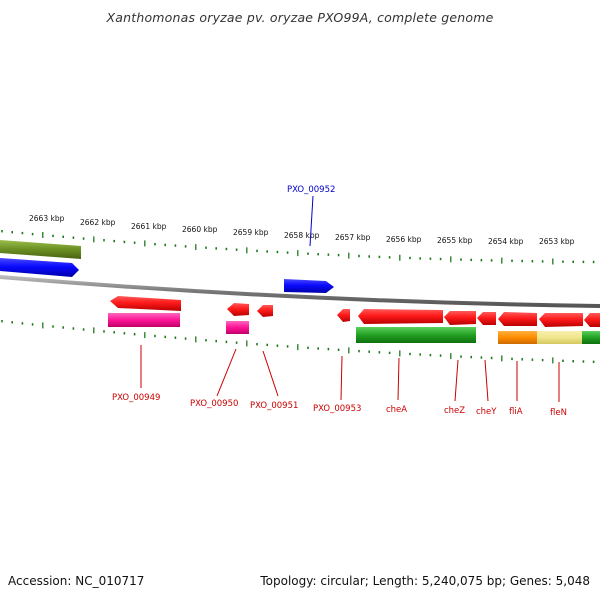 This screenshot has width=600, height=600. Describe the element at coordinates (47, 218) in the screenshot. I see `tick-label: 2663 kbp` at that location.